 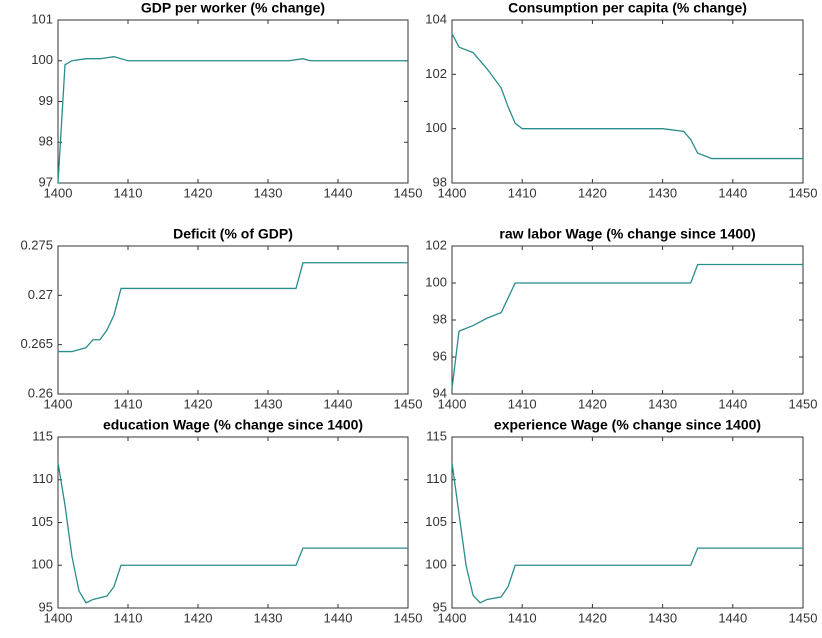 What do you see at coordinates (627, 425) in the screenshot?
I see `chart-title: experience Wage (% change since 1400)` at bounding box center [627, 425].